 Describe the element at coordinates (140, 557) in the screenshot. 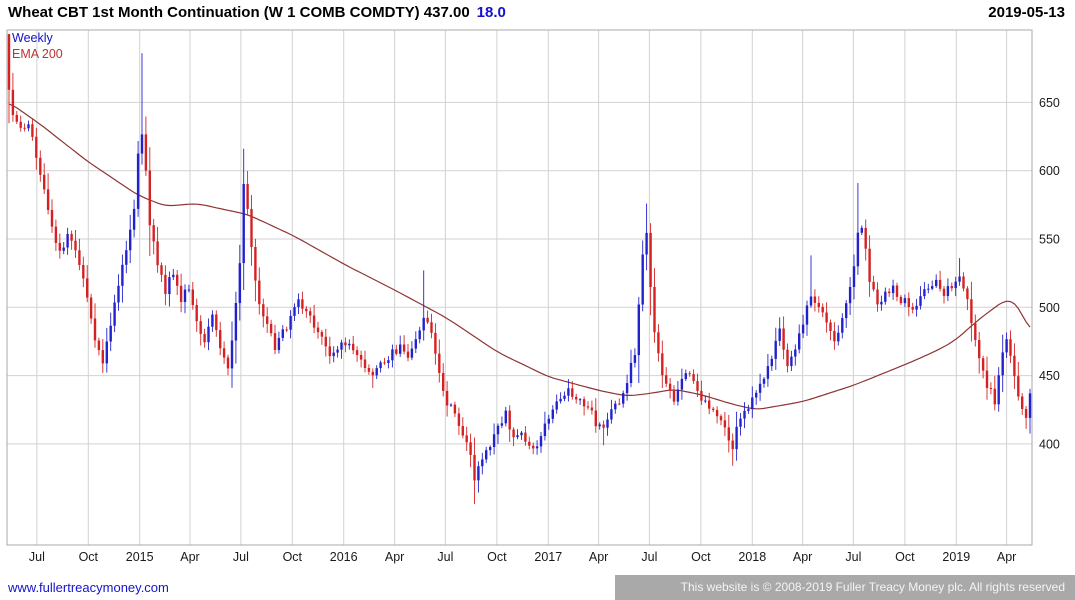

I see `x-axis-label: 2015` at that location.